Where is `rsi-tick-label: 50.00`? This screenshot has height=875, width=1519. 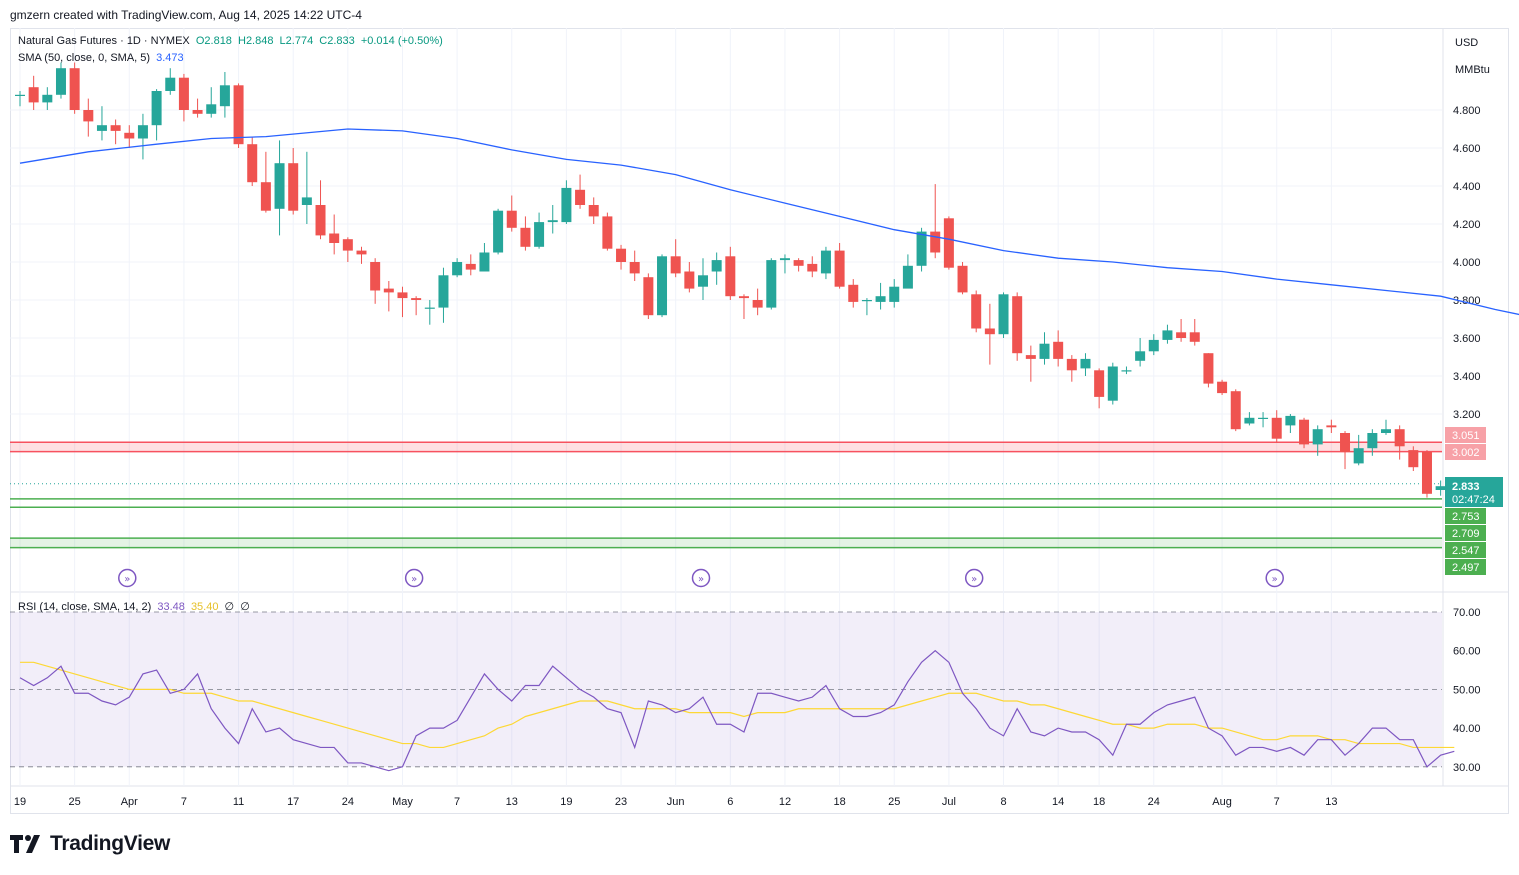
rsi-tick-label: 50.00 is located at coordinates (1467, 690).